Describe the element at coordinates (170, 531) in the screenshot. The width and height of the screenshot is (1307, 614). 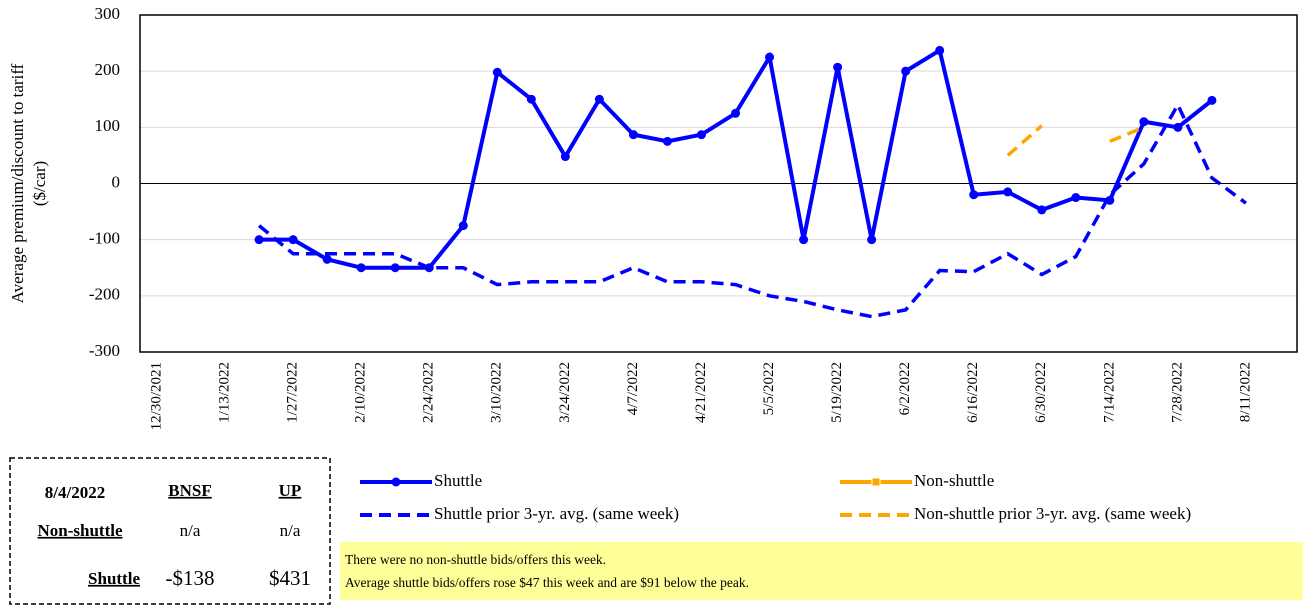
I see `summary-box` at that location.